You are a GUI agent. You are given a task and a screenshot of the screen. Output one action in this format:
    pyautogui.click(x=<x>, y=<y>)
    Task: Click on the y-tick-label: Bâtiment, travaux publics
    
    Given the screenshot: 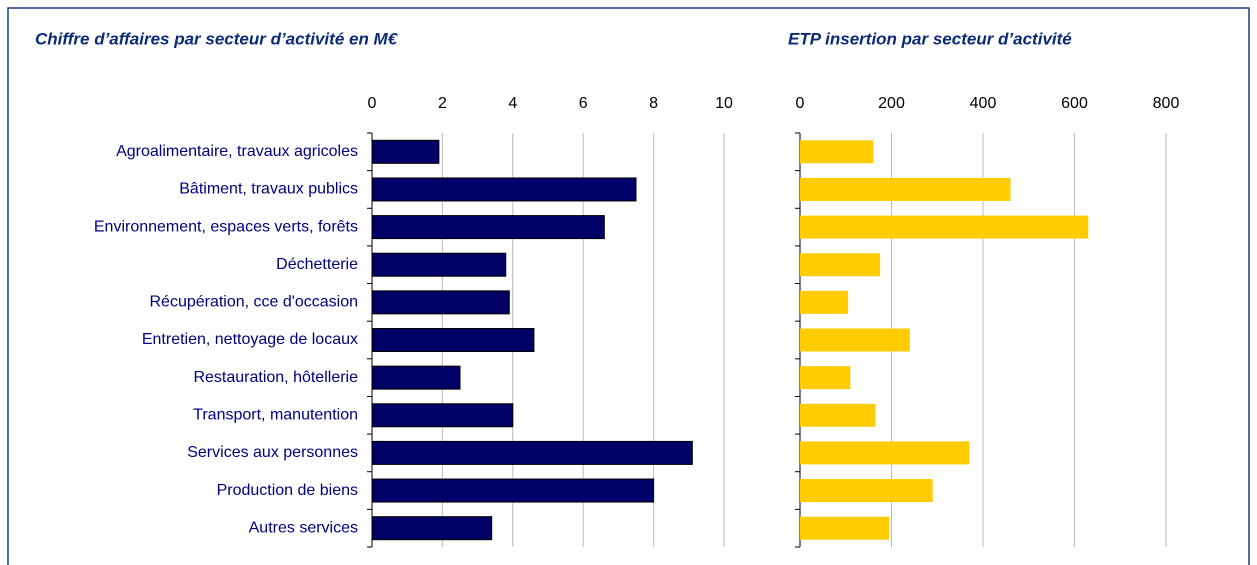 What is the action you would take?
    pyautogui.click(x=268, y=189)
    